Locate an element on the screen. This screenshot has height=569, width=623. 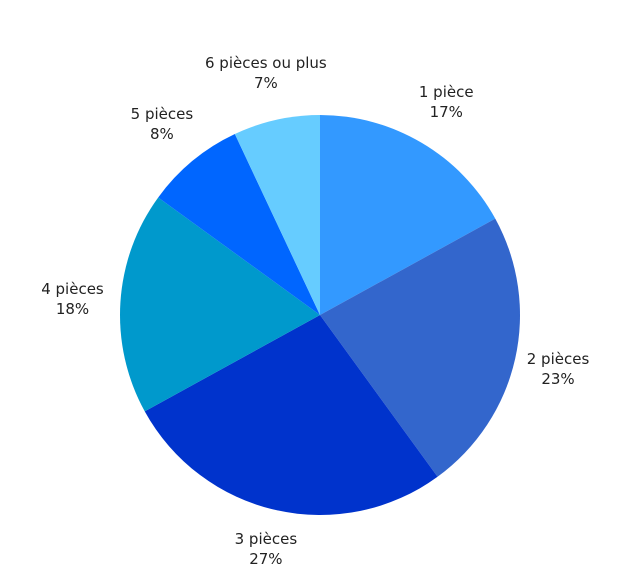
value-label: 8% is located at coordinates (162, 133).